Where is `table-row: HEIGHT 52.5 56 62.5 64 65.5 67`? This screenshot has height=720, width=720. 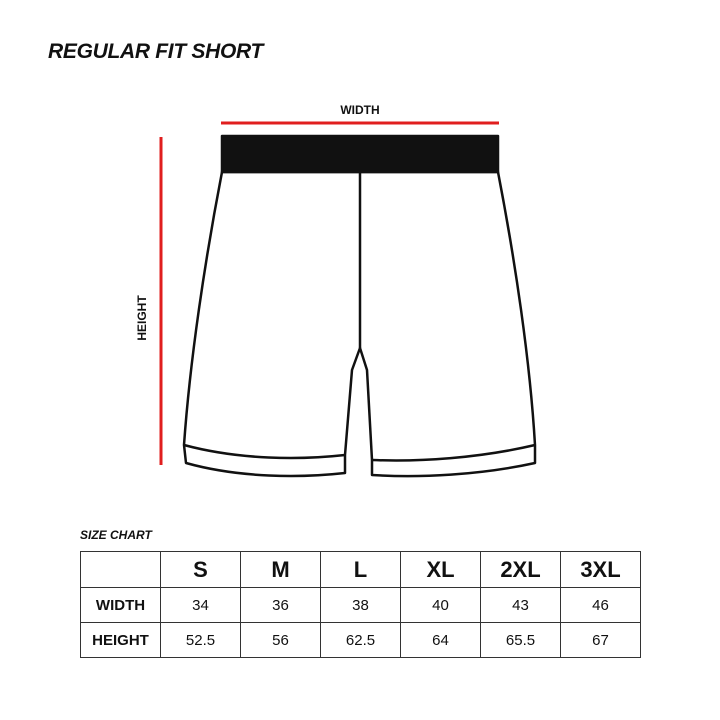 table-row: HEIGHT 52.5 56 62.5 64 65.5 67 is located at coordinates (360, 640).